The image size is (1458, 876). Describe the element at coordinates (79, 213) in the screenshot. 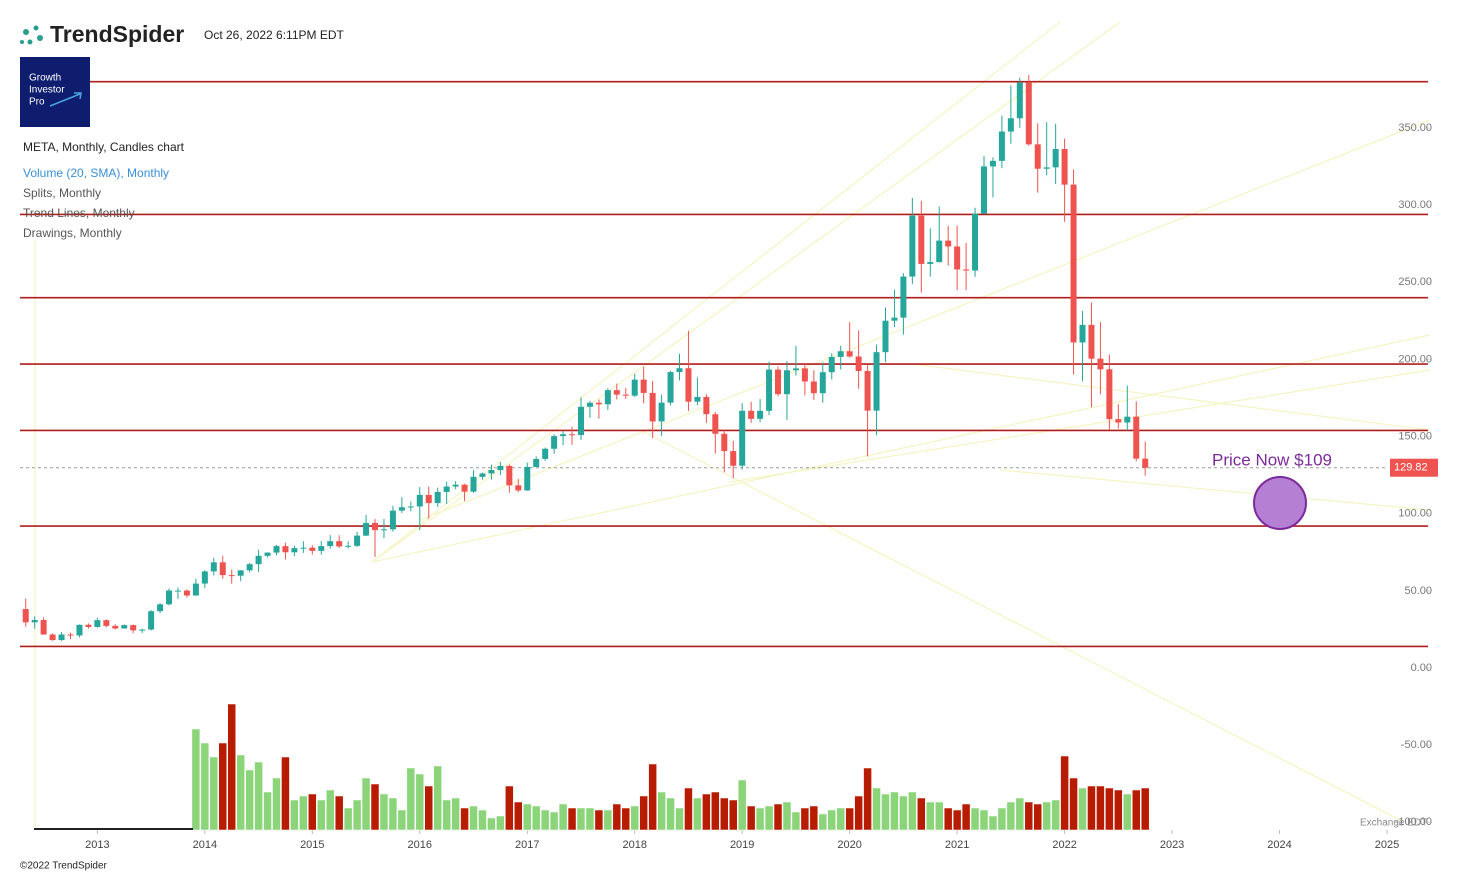

I see `indicator-label: Trend Lines, Monthly` at that location.